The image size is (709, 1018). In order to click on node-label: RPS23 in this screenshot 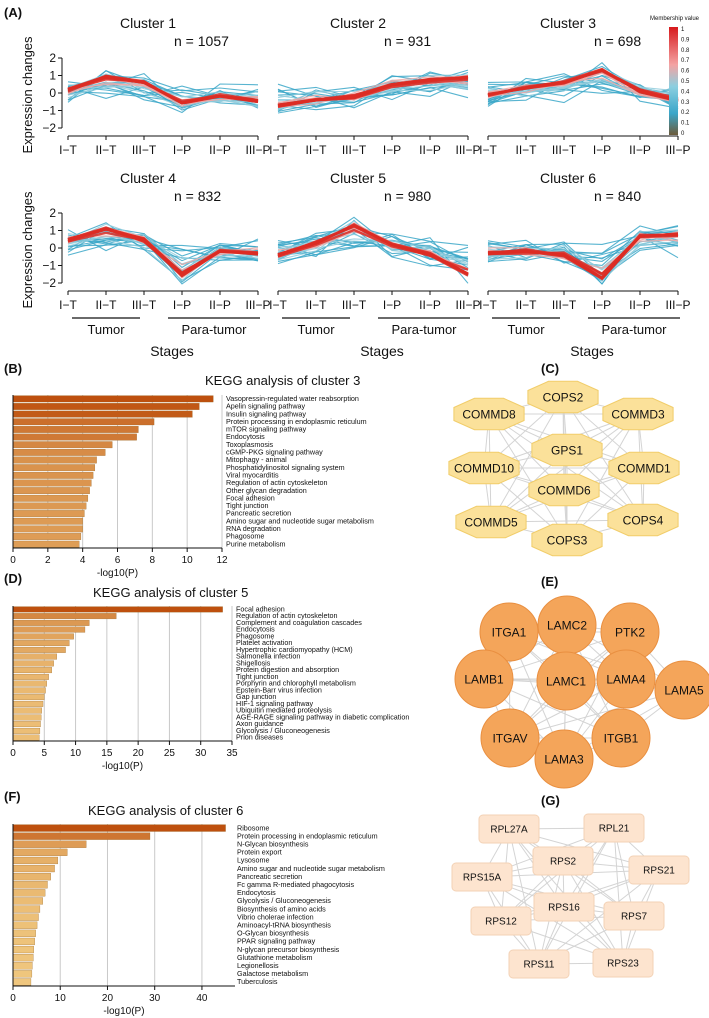, I will do `click(623, 964)`.